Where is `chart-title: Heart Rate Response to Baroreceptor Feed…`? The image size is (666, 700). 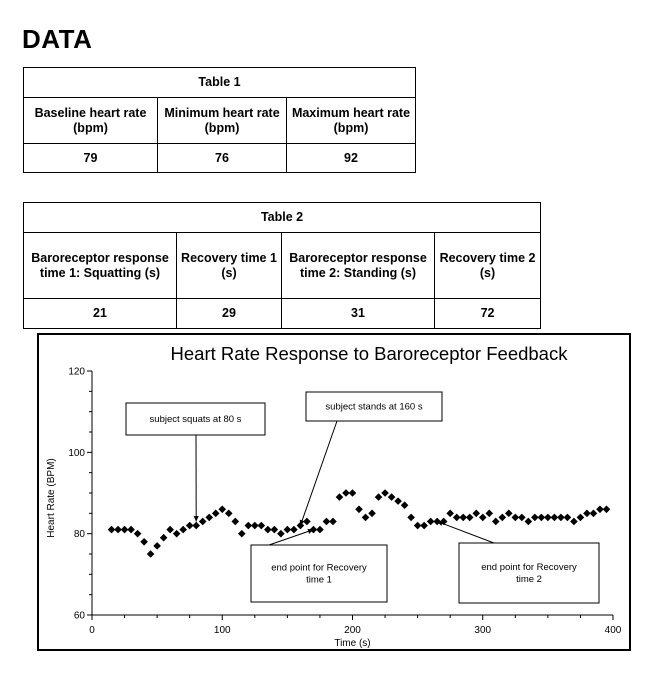
chart-title: Heart Rate Response to Baroreceptor Feed… is located at coordinates (370, 353).